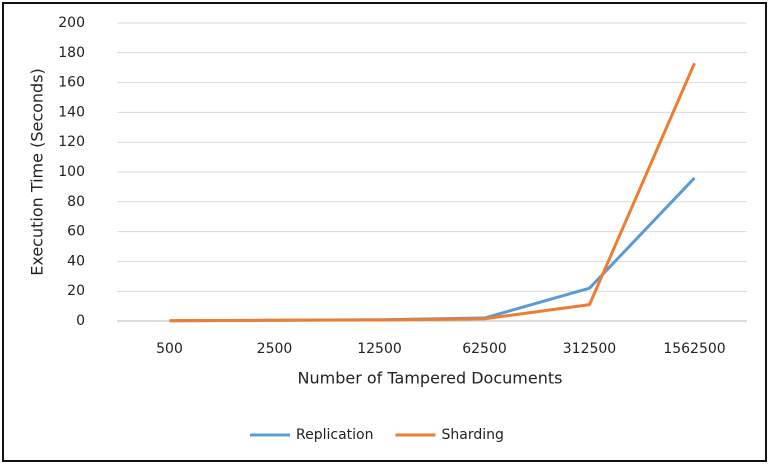 The width and height of the screenshot is (769, 468). Describe the element at coordinates (71, 172) in the screenshot. I see `y-tick-label: 100` at that location.